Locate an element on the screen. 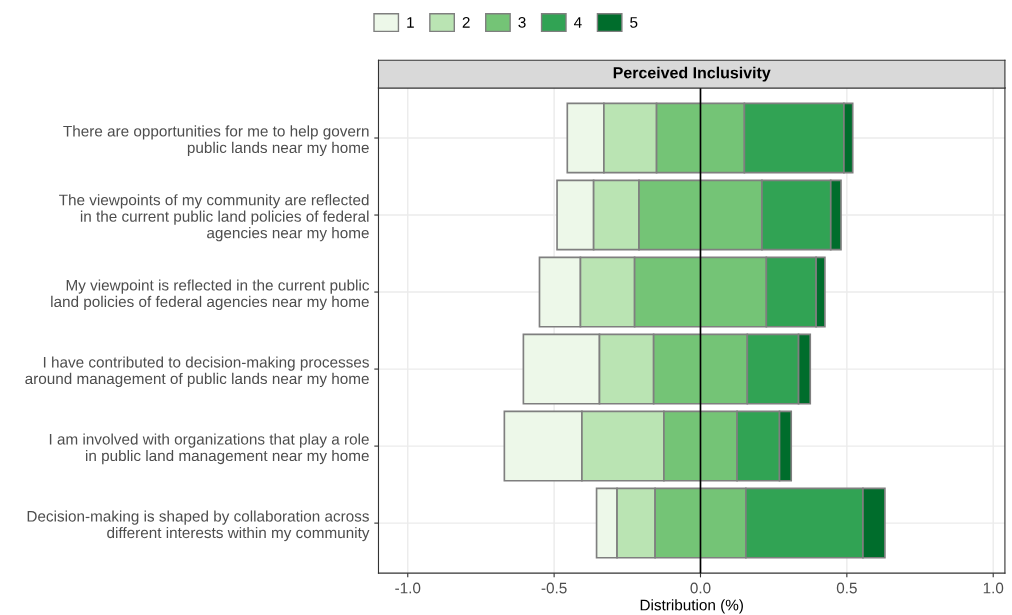 The image size is (1012, 615). y-tick-label: The viewpoints of my community are reflected in the current public land policies of federal agencies near my home is located at coordinates (214, 218).